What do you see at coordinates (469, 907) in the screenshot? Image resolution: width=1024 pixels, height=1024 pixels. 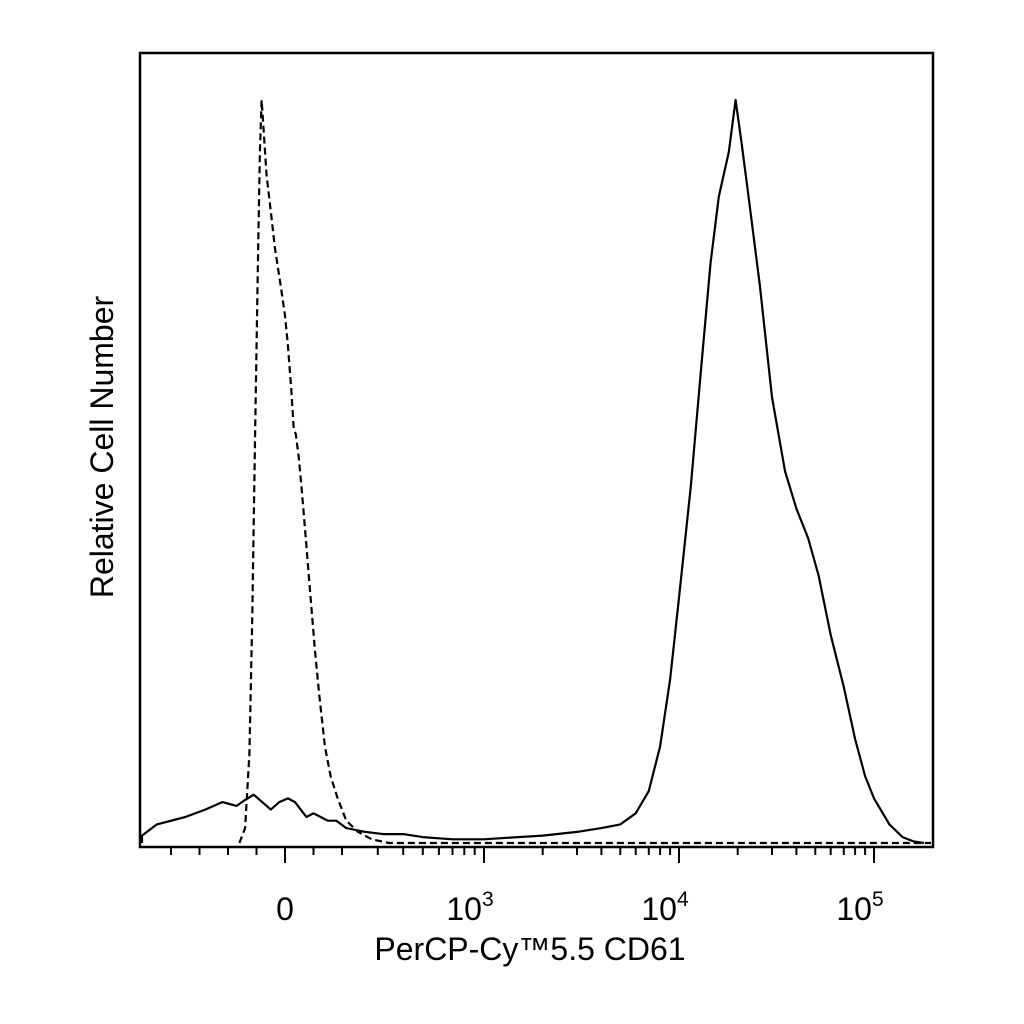 I see `x-tick-label: 10³` at bounding box center [469, 907].